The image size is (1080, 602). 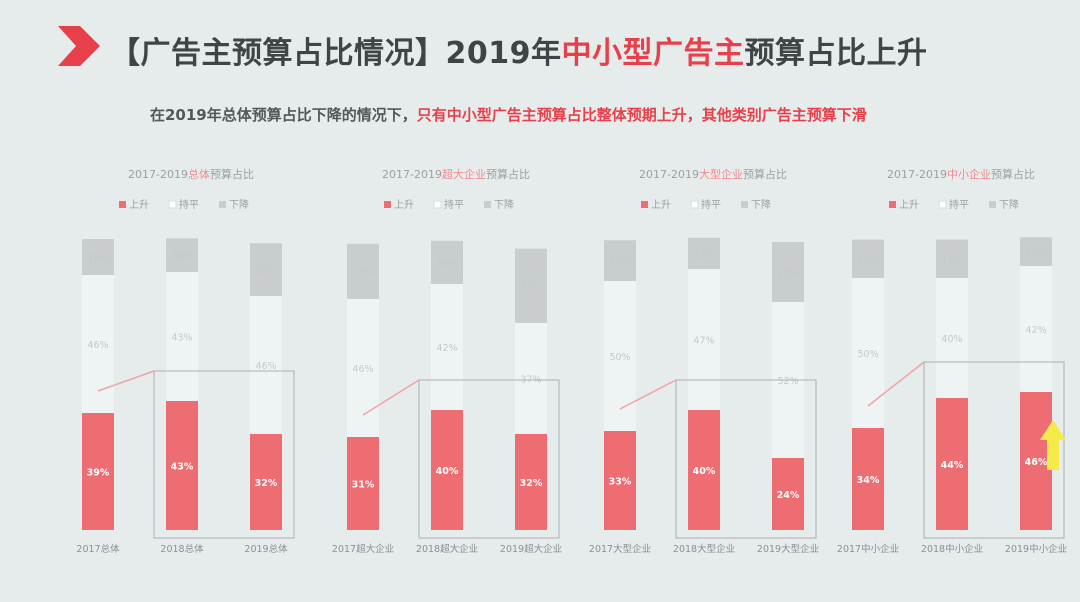 What do you see at coordinates (363, 549) in the screenshot?
I see `x-tick-label: 2017超大企业` at bounding box center [363, 549].